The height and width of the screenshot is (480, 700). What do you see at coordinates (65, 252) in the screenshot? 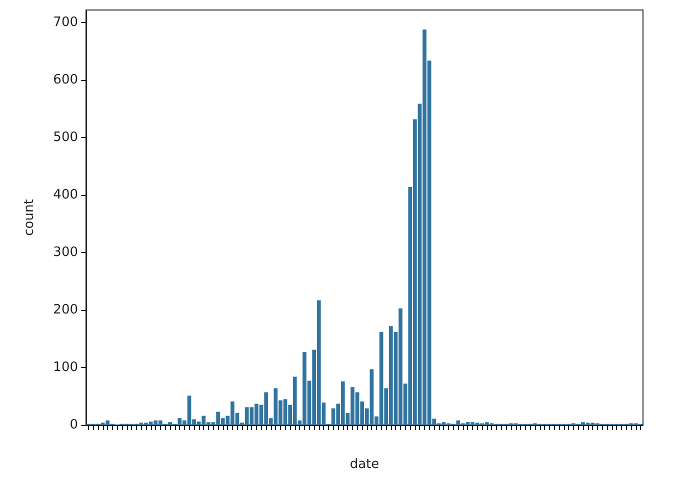
I see `y-tick-label: 300` at bounding box center [65, 252].